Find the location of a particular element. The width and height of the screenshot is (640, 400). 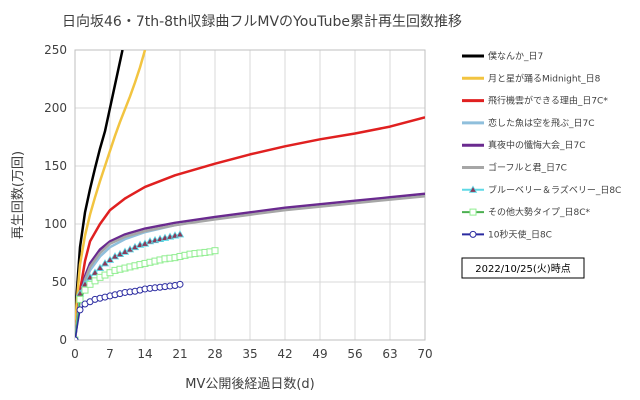

x-tick-label: 14 is located at coordinates (144, 354).